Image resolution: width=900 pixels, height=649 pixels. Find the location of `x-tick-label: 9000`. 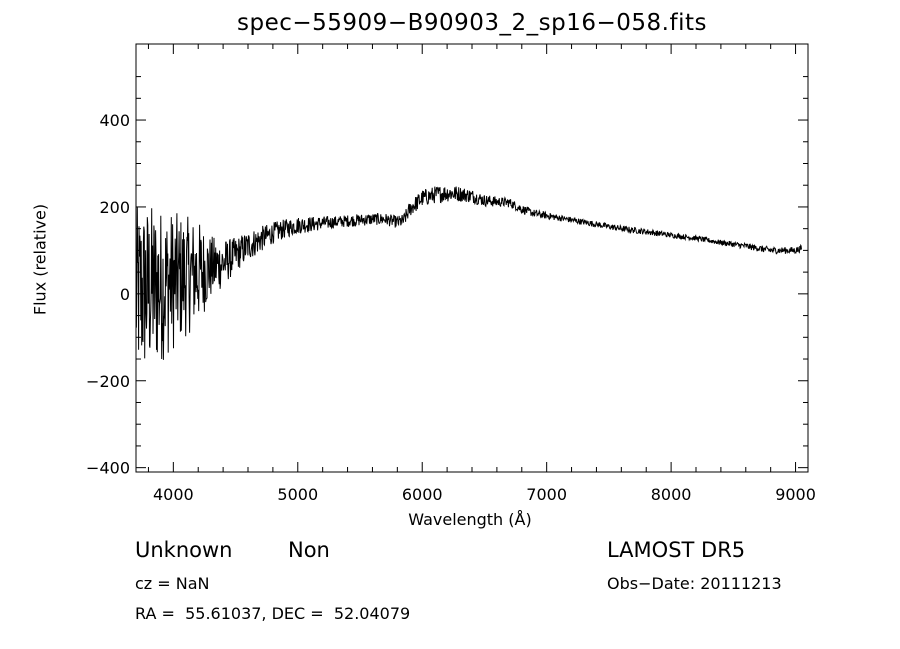

x-tick-label: 9000 is located at coordinates (795, 494).